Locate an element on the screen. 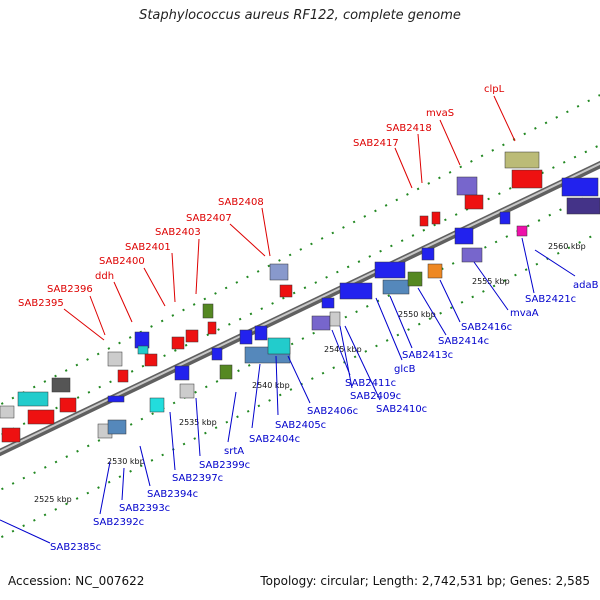  gene-label: SAB2411c is located at coordinates (370, 383).